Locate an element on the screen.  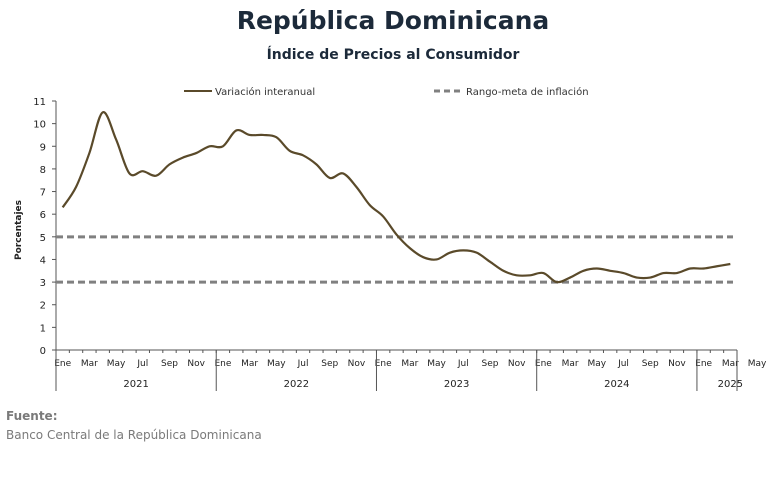
page-title: República Dominicana is located at coordinates (393, 20).